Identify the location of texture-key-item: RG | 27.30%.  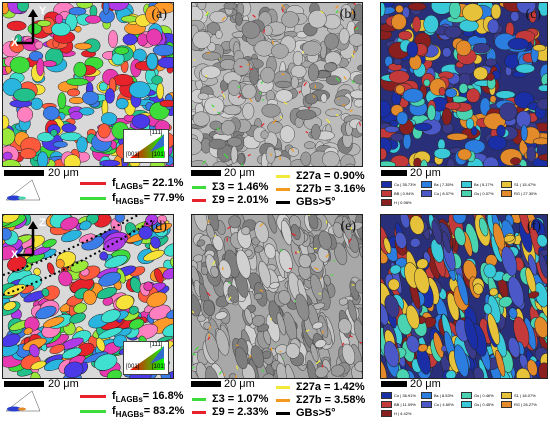
(521, 193).